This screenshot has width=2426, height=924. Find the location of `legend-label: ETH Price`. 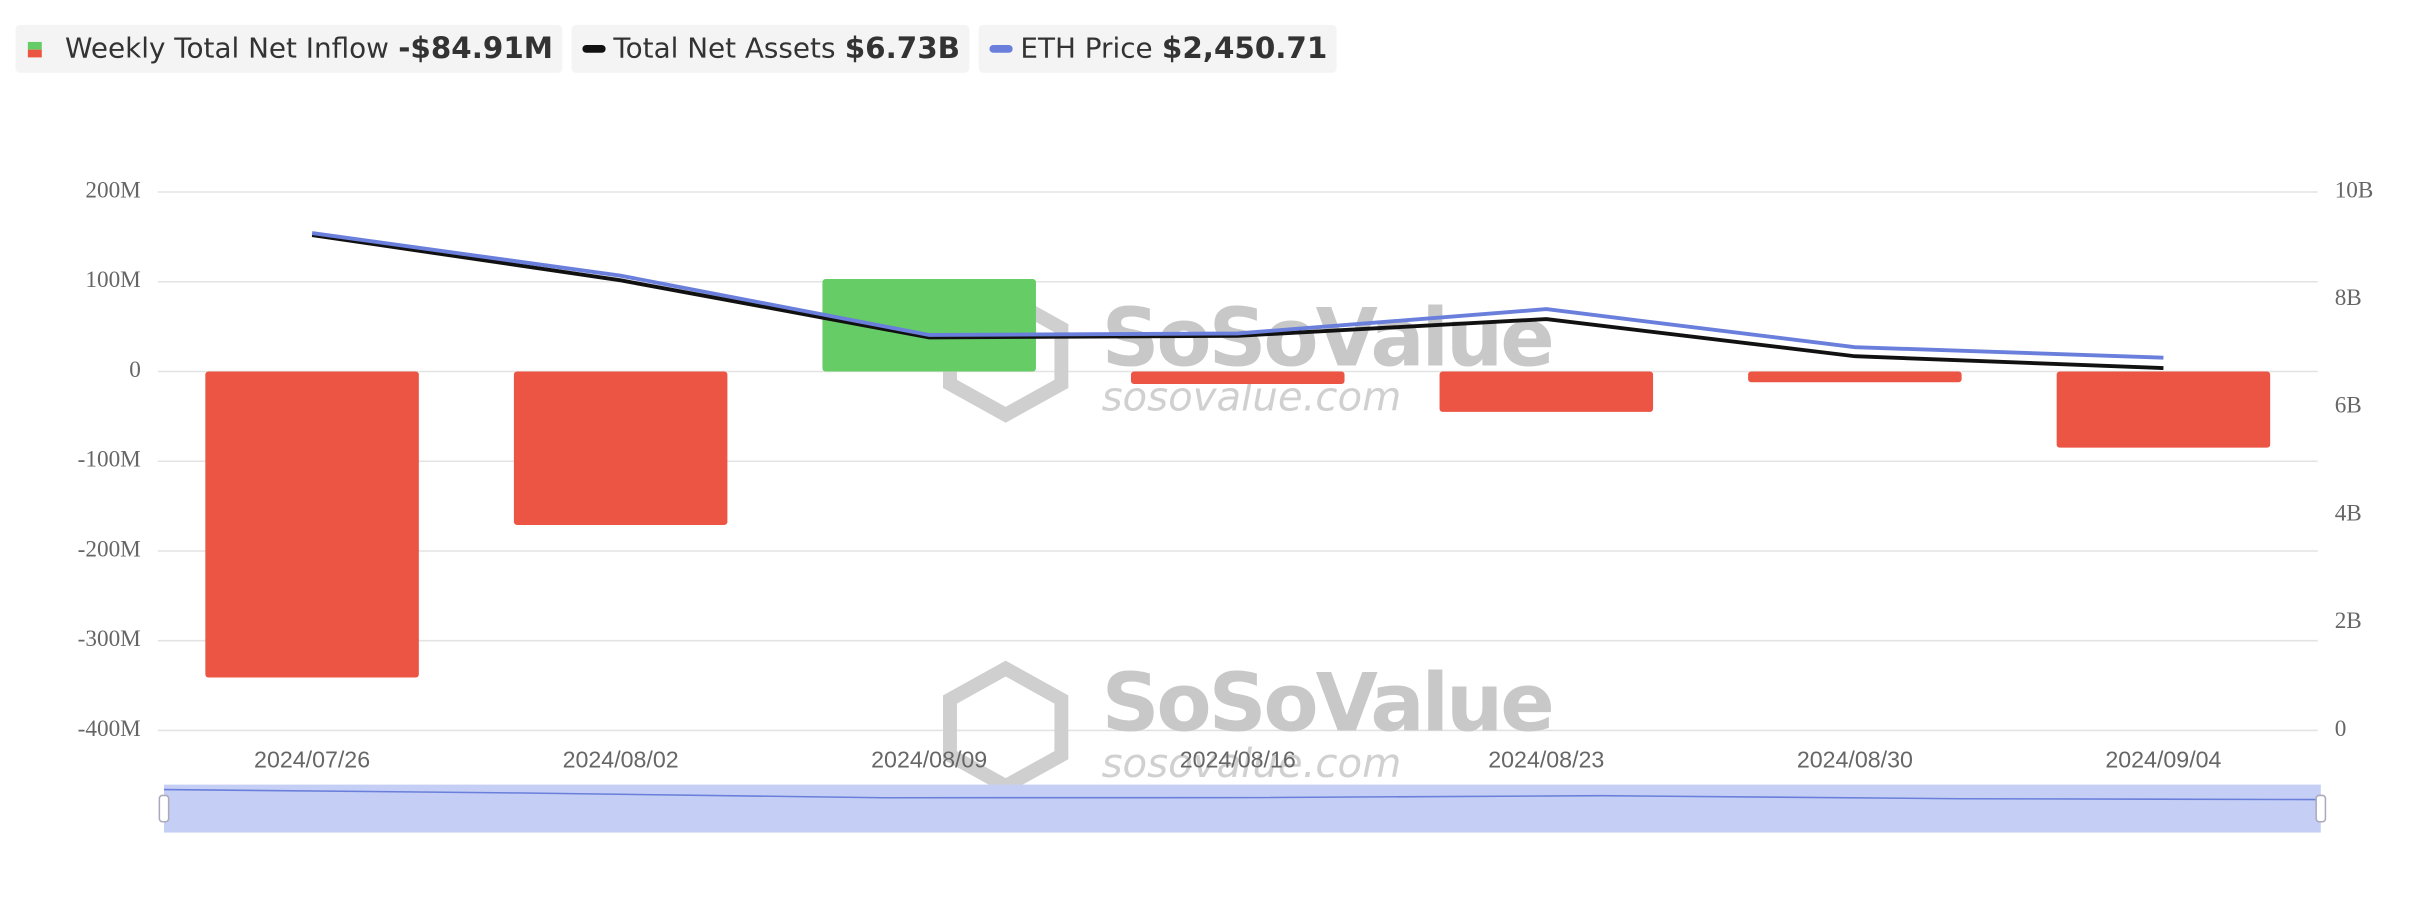

legend-label: ETH Price is located at coordinates (1086, 48).